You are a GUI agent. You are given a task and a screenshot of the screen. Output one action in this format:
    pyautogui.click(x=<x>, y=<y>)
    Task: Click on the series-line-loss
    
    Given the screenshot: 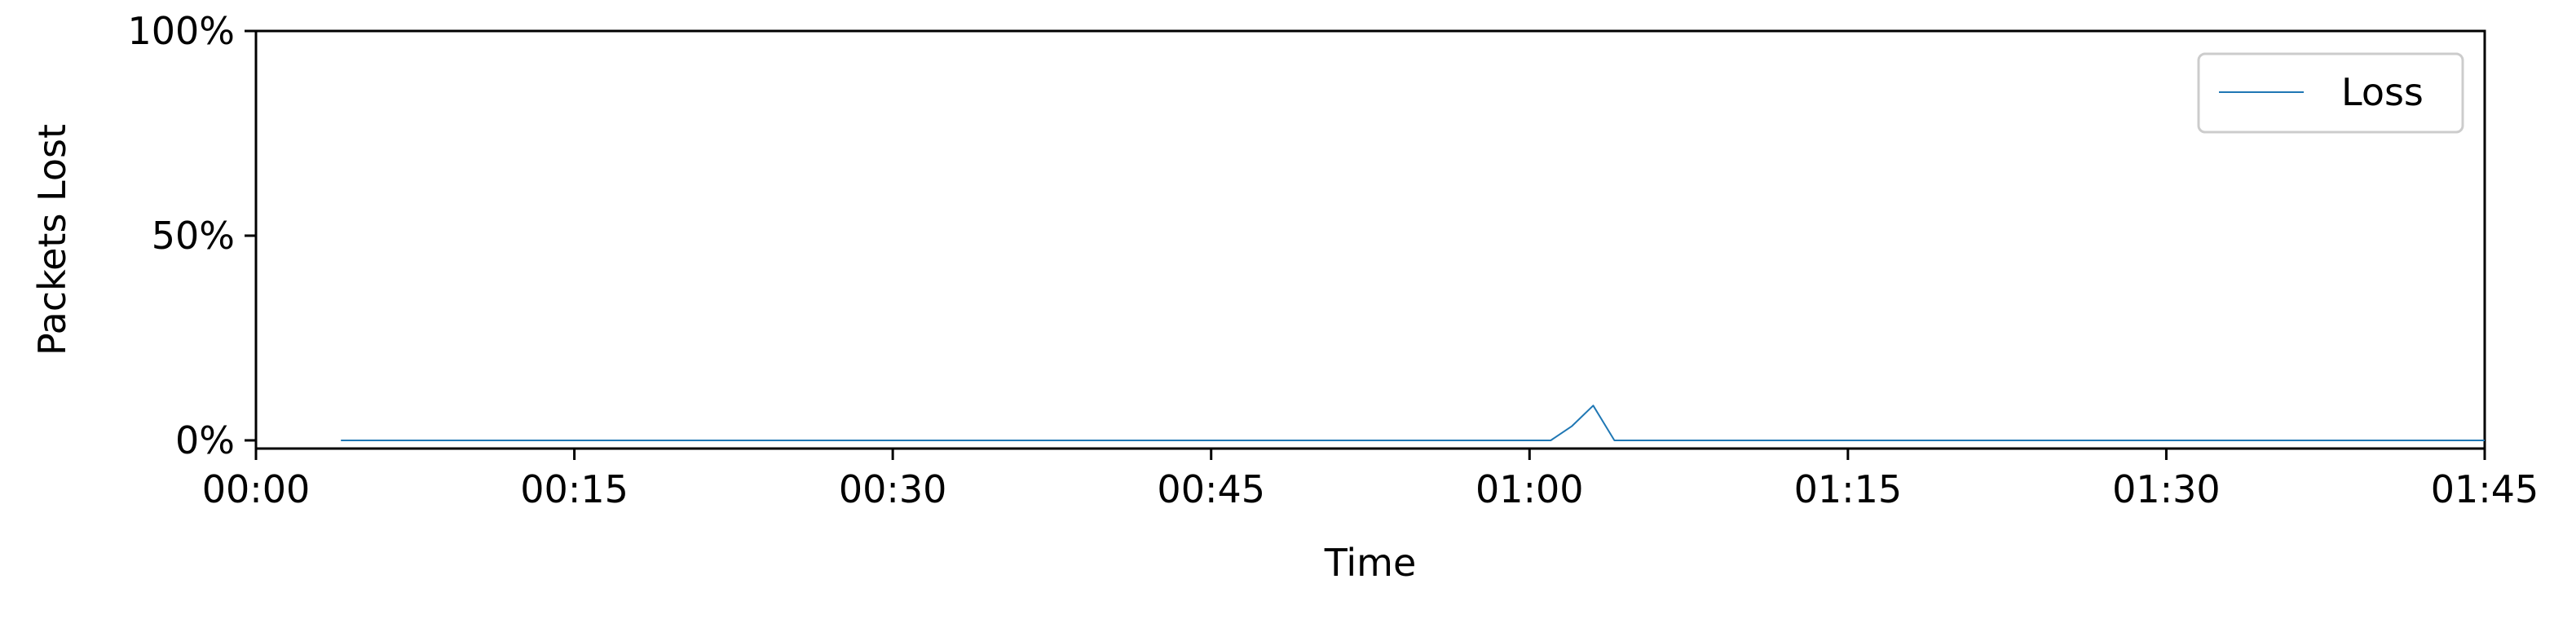 What is the action you would take?
    pyautogui.click(x=1413, y=423)
    